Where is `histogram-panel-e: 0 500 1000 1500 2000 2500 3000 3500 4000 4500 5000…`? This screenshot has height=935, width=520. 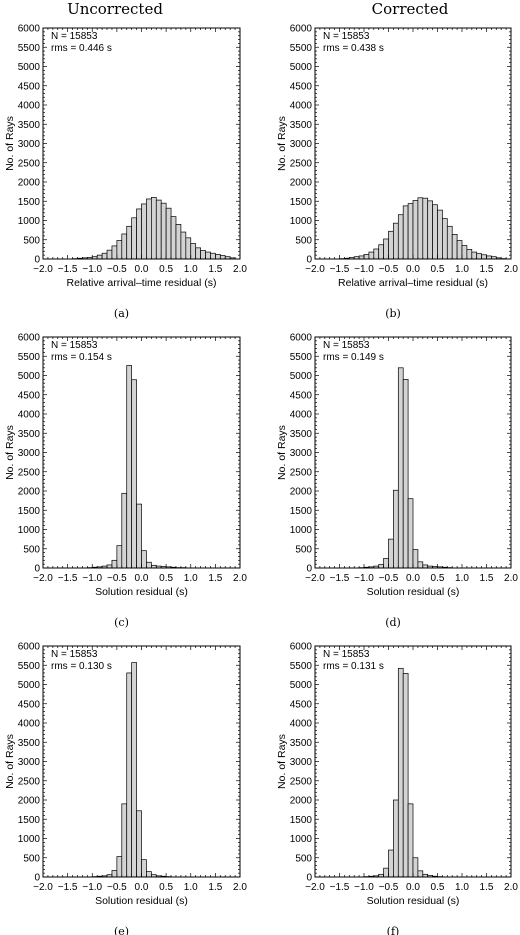 histogram-panel-e: 0 500 1000 1500 2000 2500 3000 3500 4000 4500 5000… is located at coordinates (125, 788).